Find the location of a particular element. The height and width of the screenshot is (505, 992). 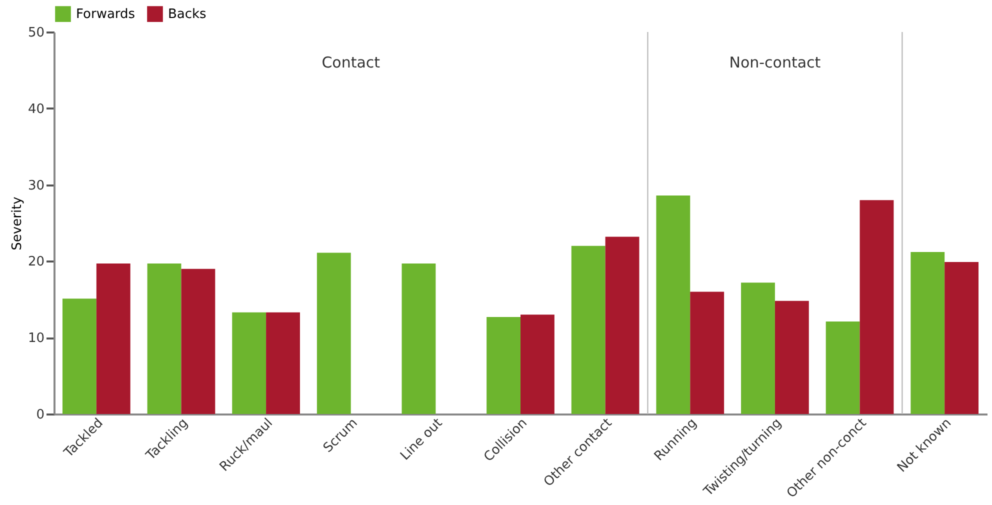

y-tick-label: 30 is located at coordinates (36, 186).